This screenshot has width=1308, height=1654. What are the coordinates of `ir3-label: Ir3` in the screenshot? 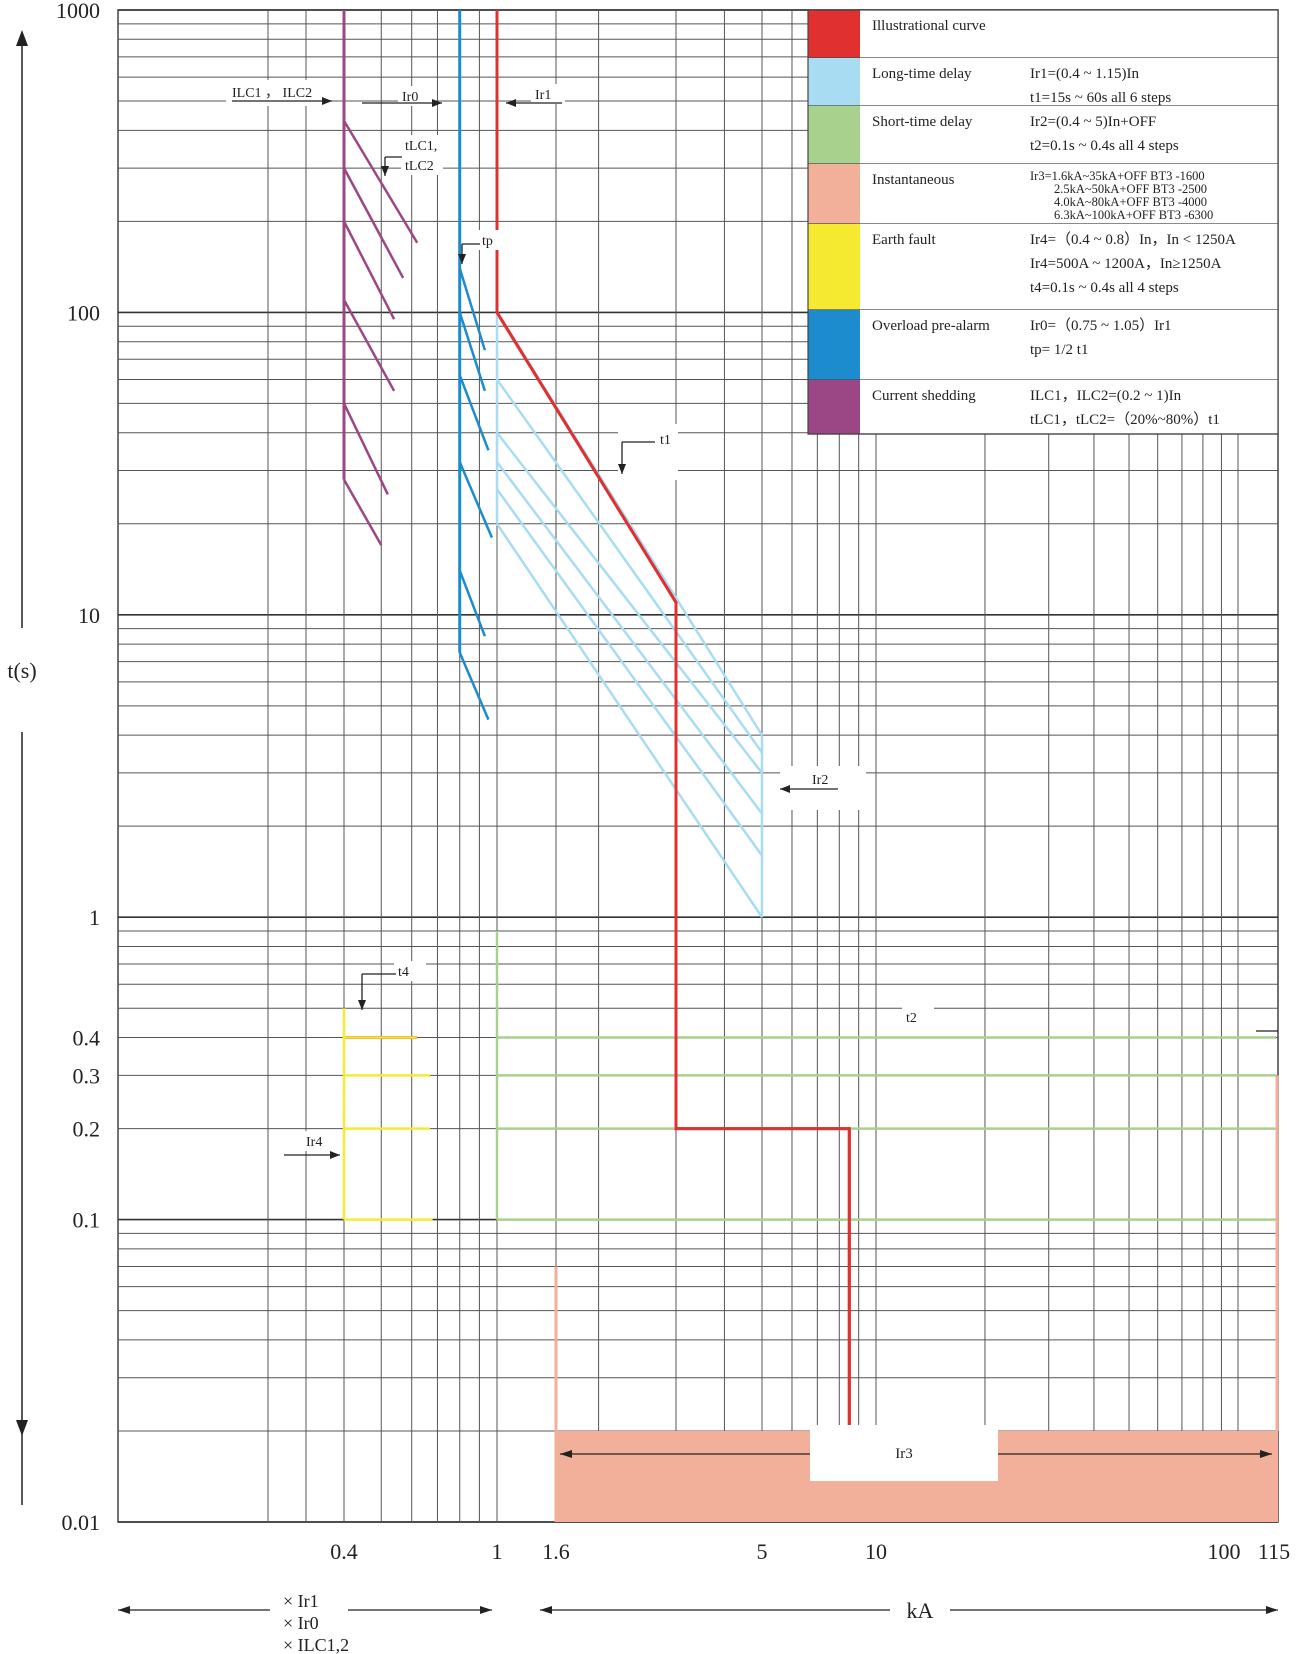 It's located at (904, 1454).